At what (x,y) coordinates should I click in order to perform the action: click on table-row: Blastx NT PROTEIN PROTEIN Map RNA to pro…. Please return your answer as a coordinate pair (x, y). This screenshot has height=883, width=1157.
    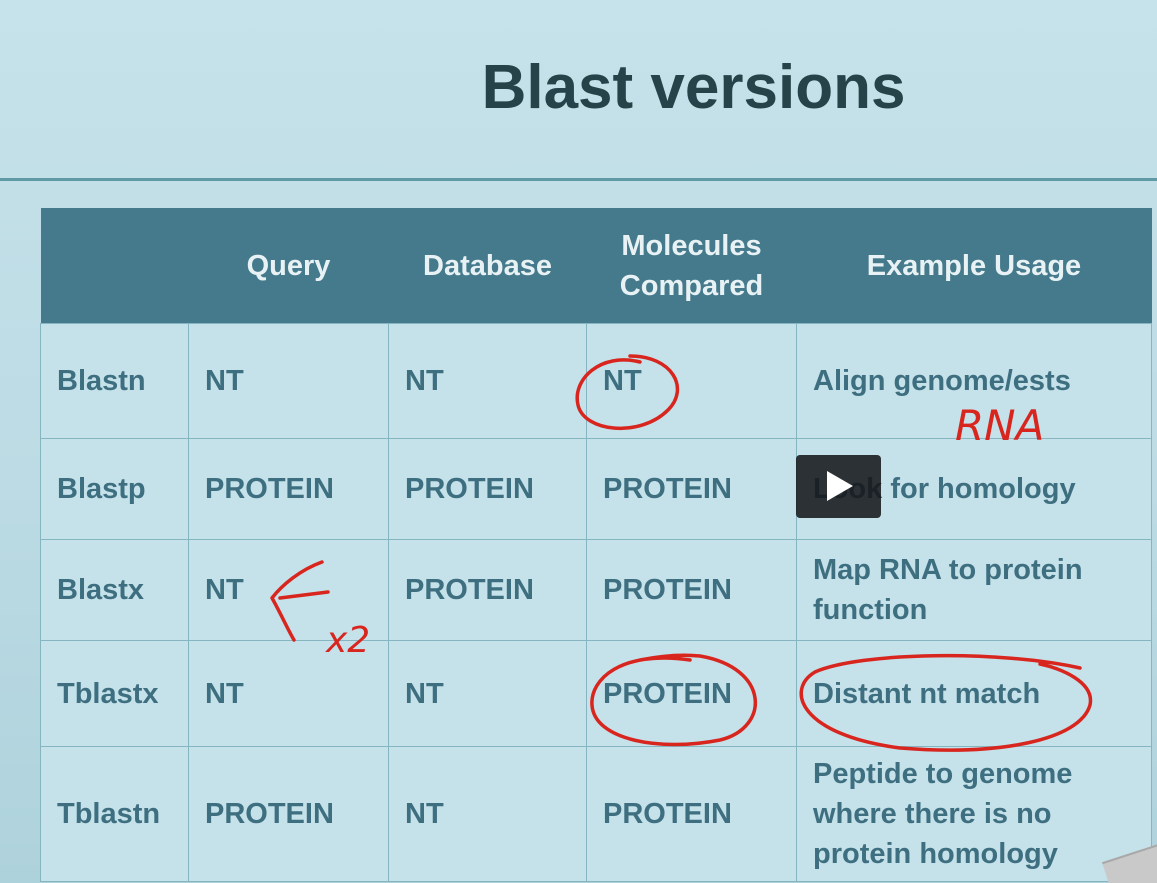
    Looking at the image, I should click on (596, 590).